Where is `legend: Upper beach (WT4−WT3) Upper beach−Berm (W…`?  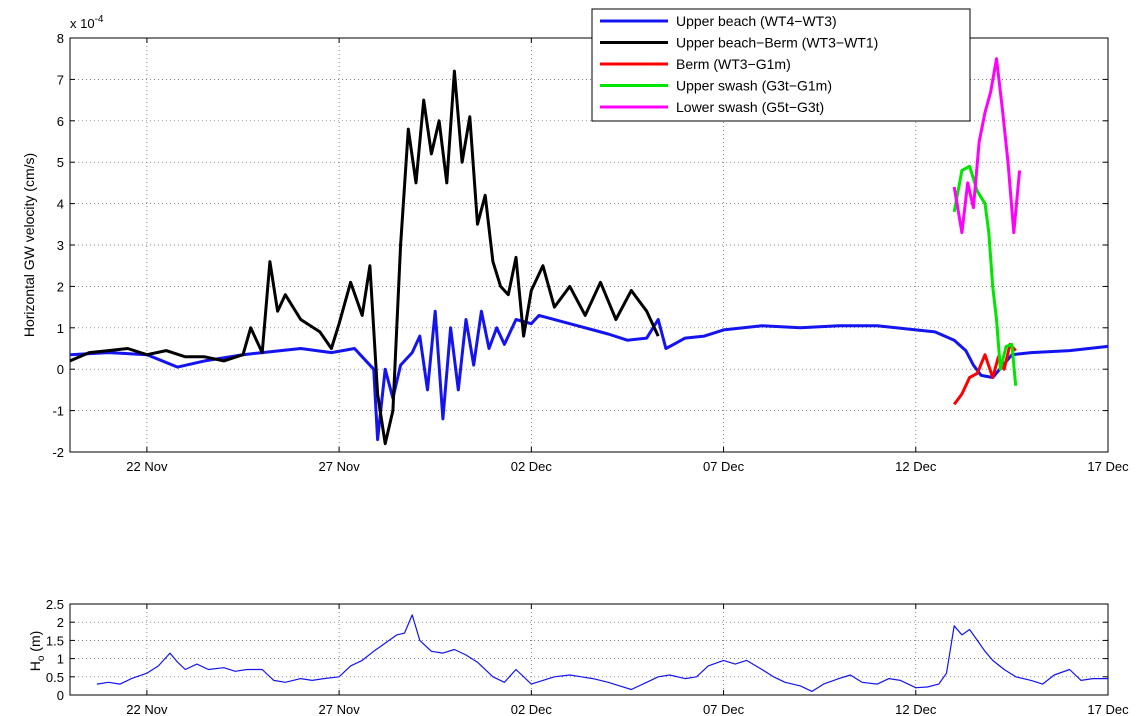
legend: Upper beach (WT4−WT3) Upper beach−Berm (W… is located at coordinates (781, 65).